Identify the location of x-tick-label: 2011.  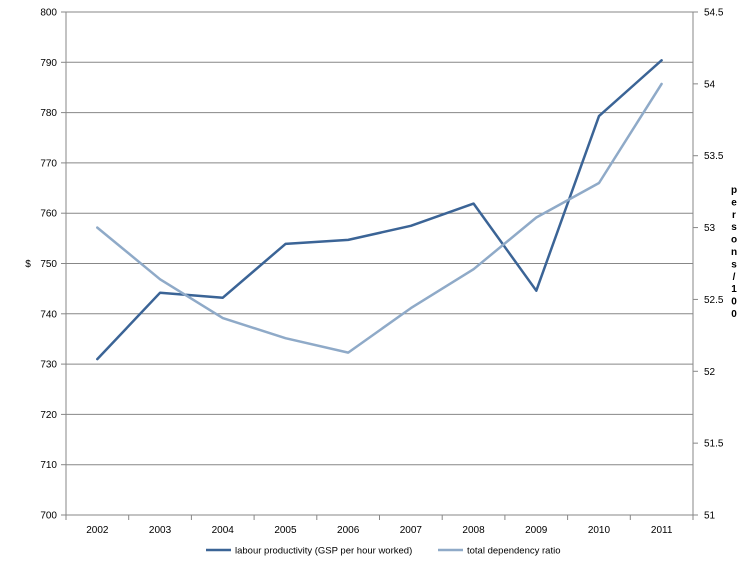
(662, 530).